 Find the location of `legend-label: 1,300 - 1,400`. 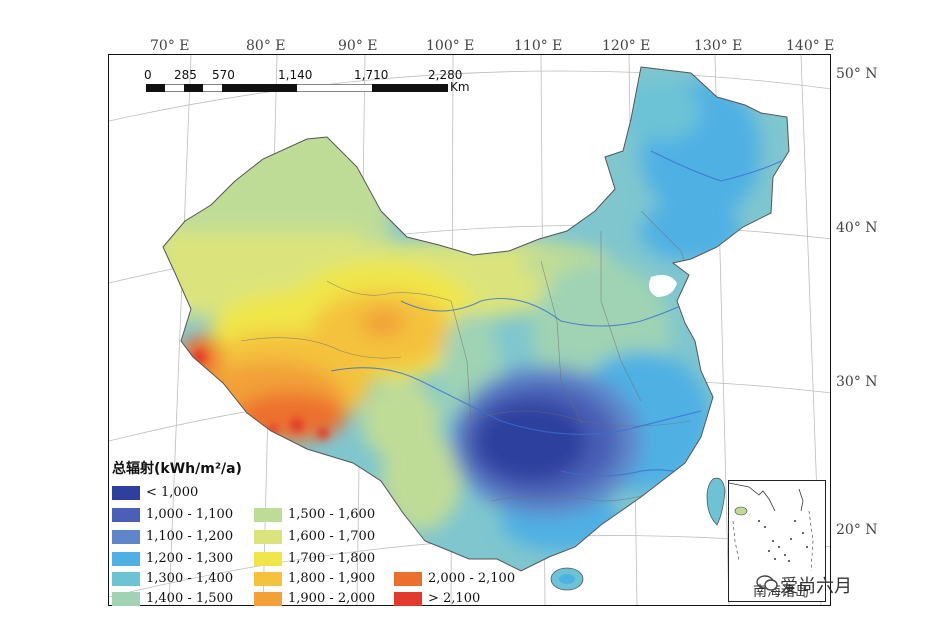

legend-label: 1,300 - 1,400 is located at coordinates (190, 578).